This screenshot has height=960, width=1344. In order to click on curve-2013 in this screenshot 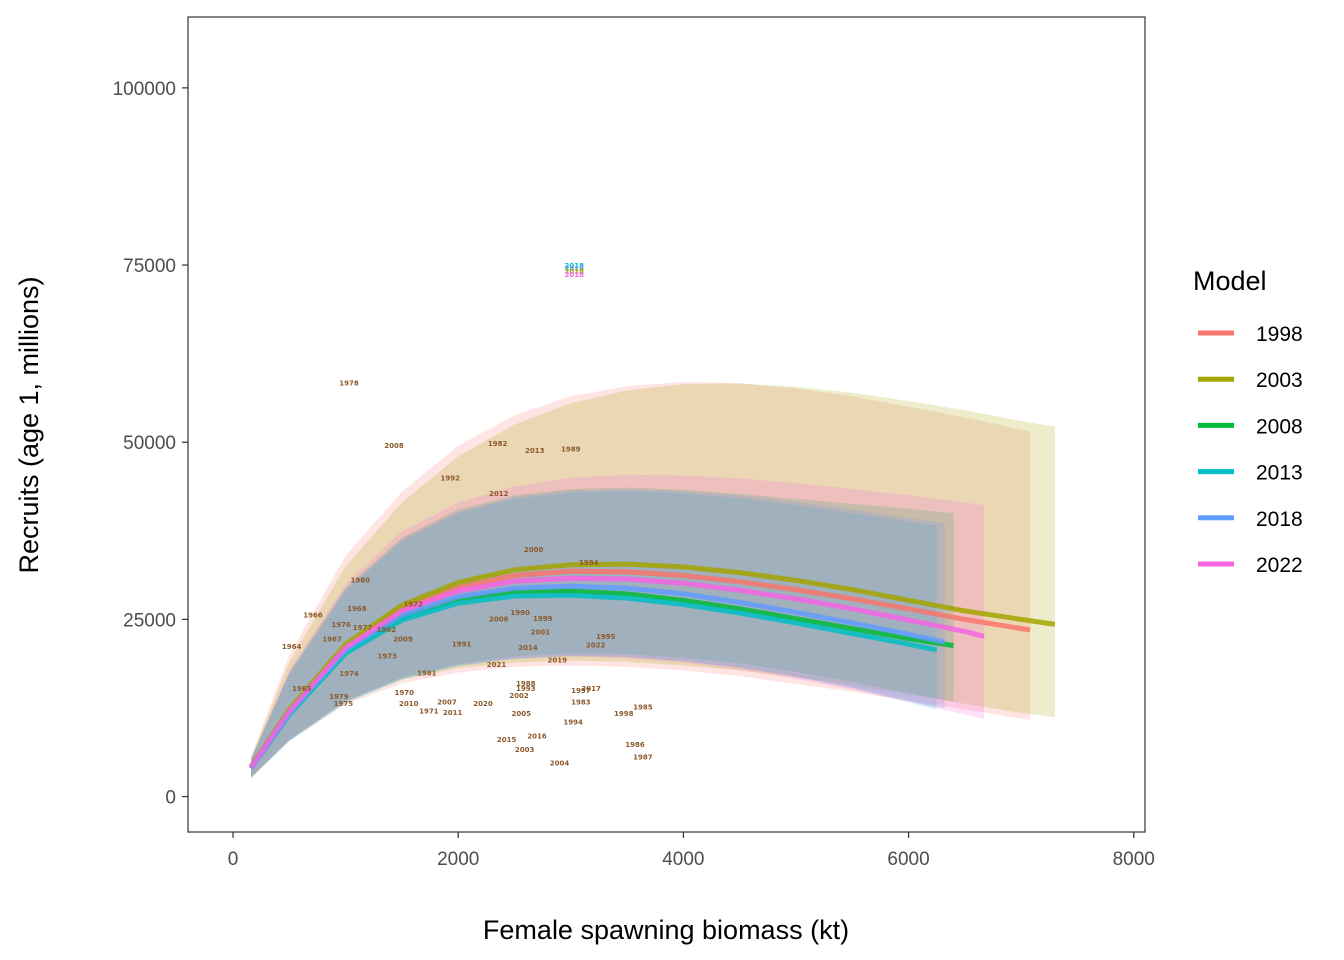, I will do `click(593, 681)`.